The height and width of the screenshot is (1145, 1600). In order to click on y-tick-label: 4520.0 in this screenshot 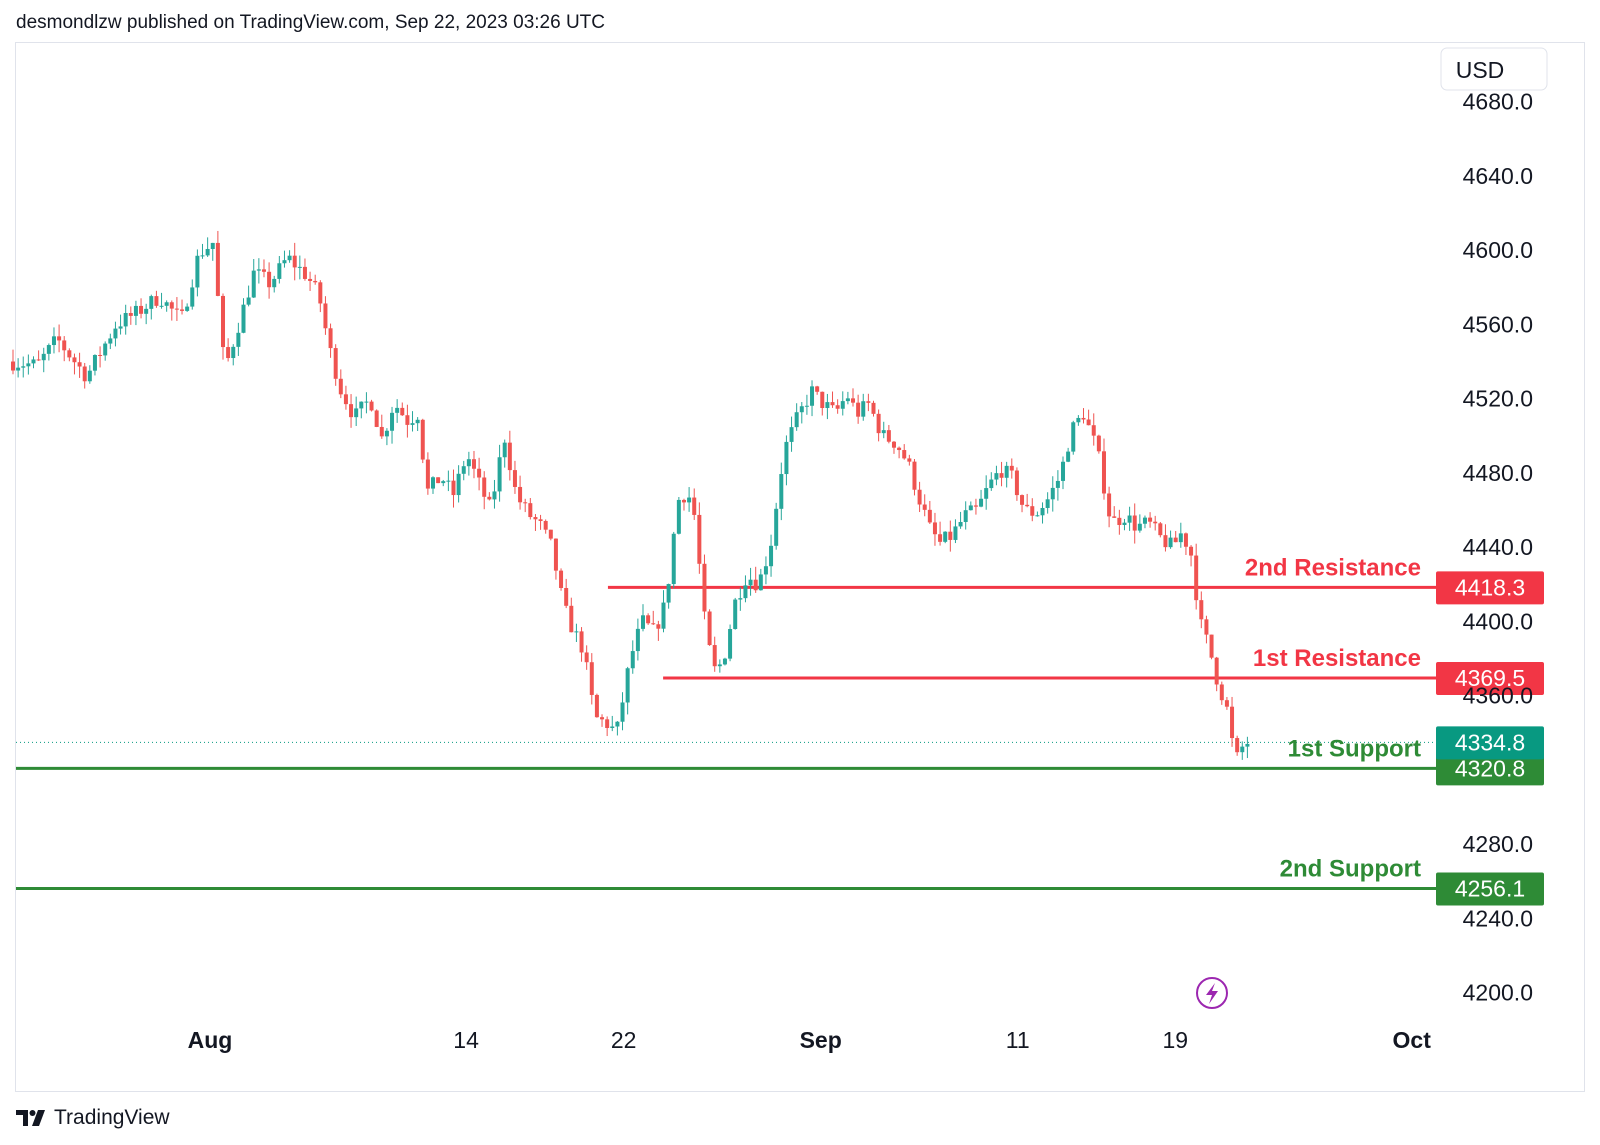, I will do `click(1498, 399)`.